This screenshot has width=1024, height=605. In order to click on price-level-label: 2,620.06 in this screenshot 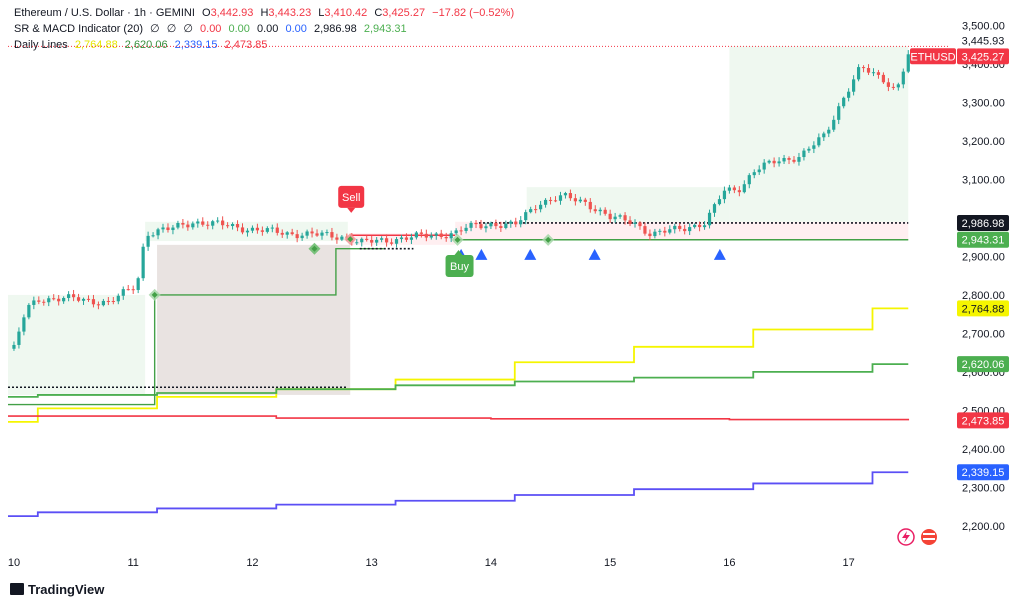, I will do `click(983, 365)`.